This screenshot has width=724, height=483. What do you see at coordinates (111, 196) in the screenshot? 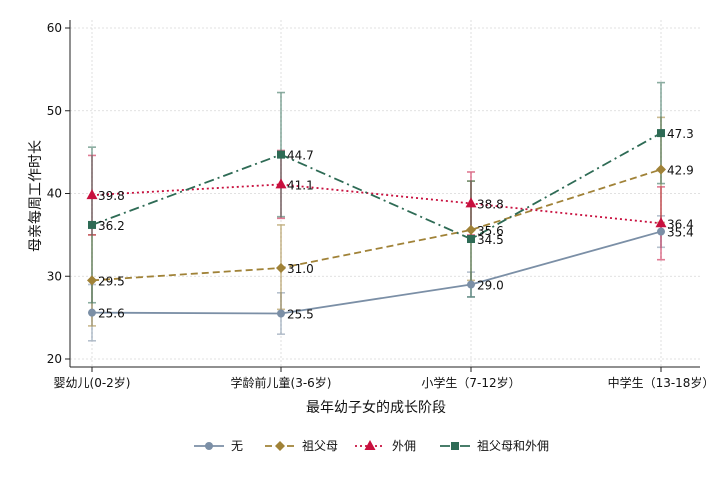
I see `data-label: 39.8` at bounding box center [111, 196].